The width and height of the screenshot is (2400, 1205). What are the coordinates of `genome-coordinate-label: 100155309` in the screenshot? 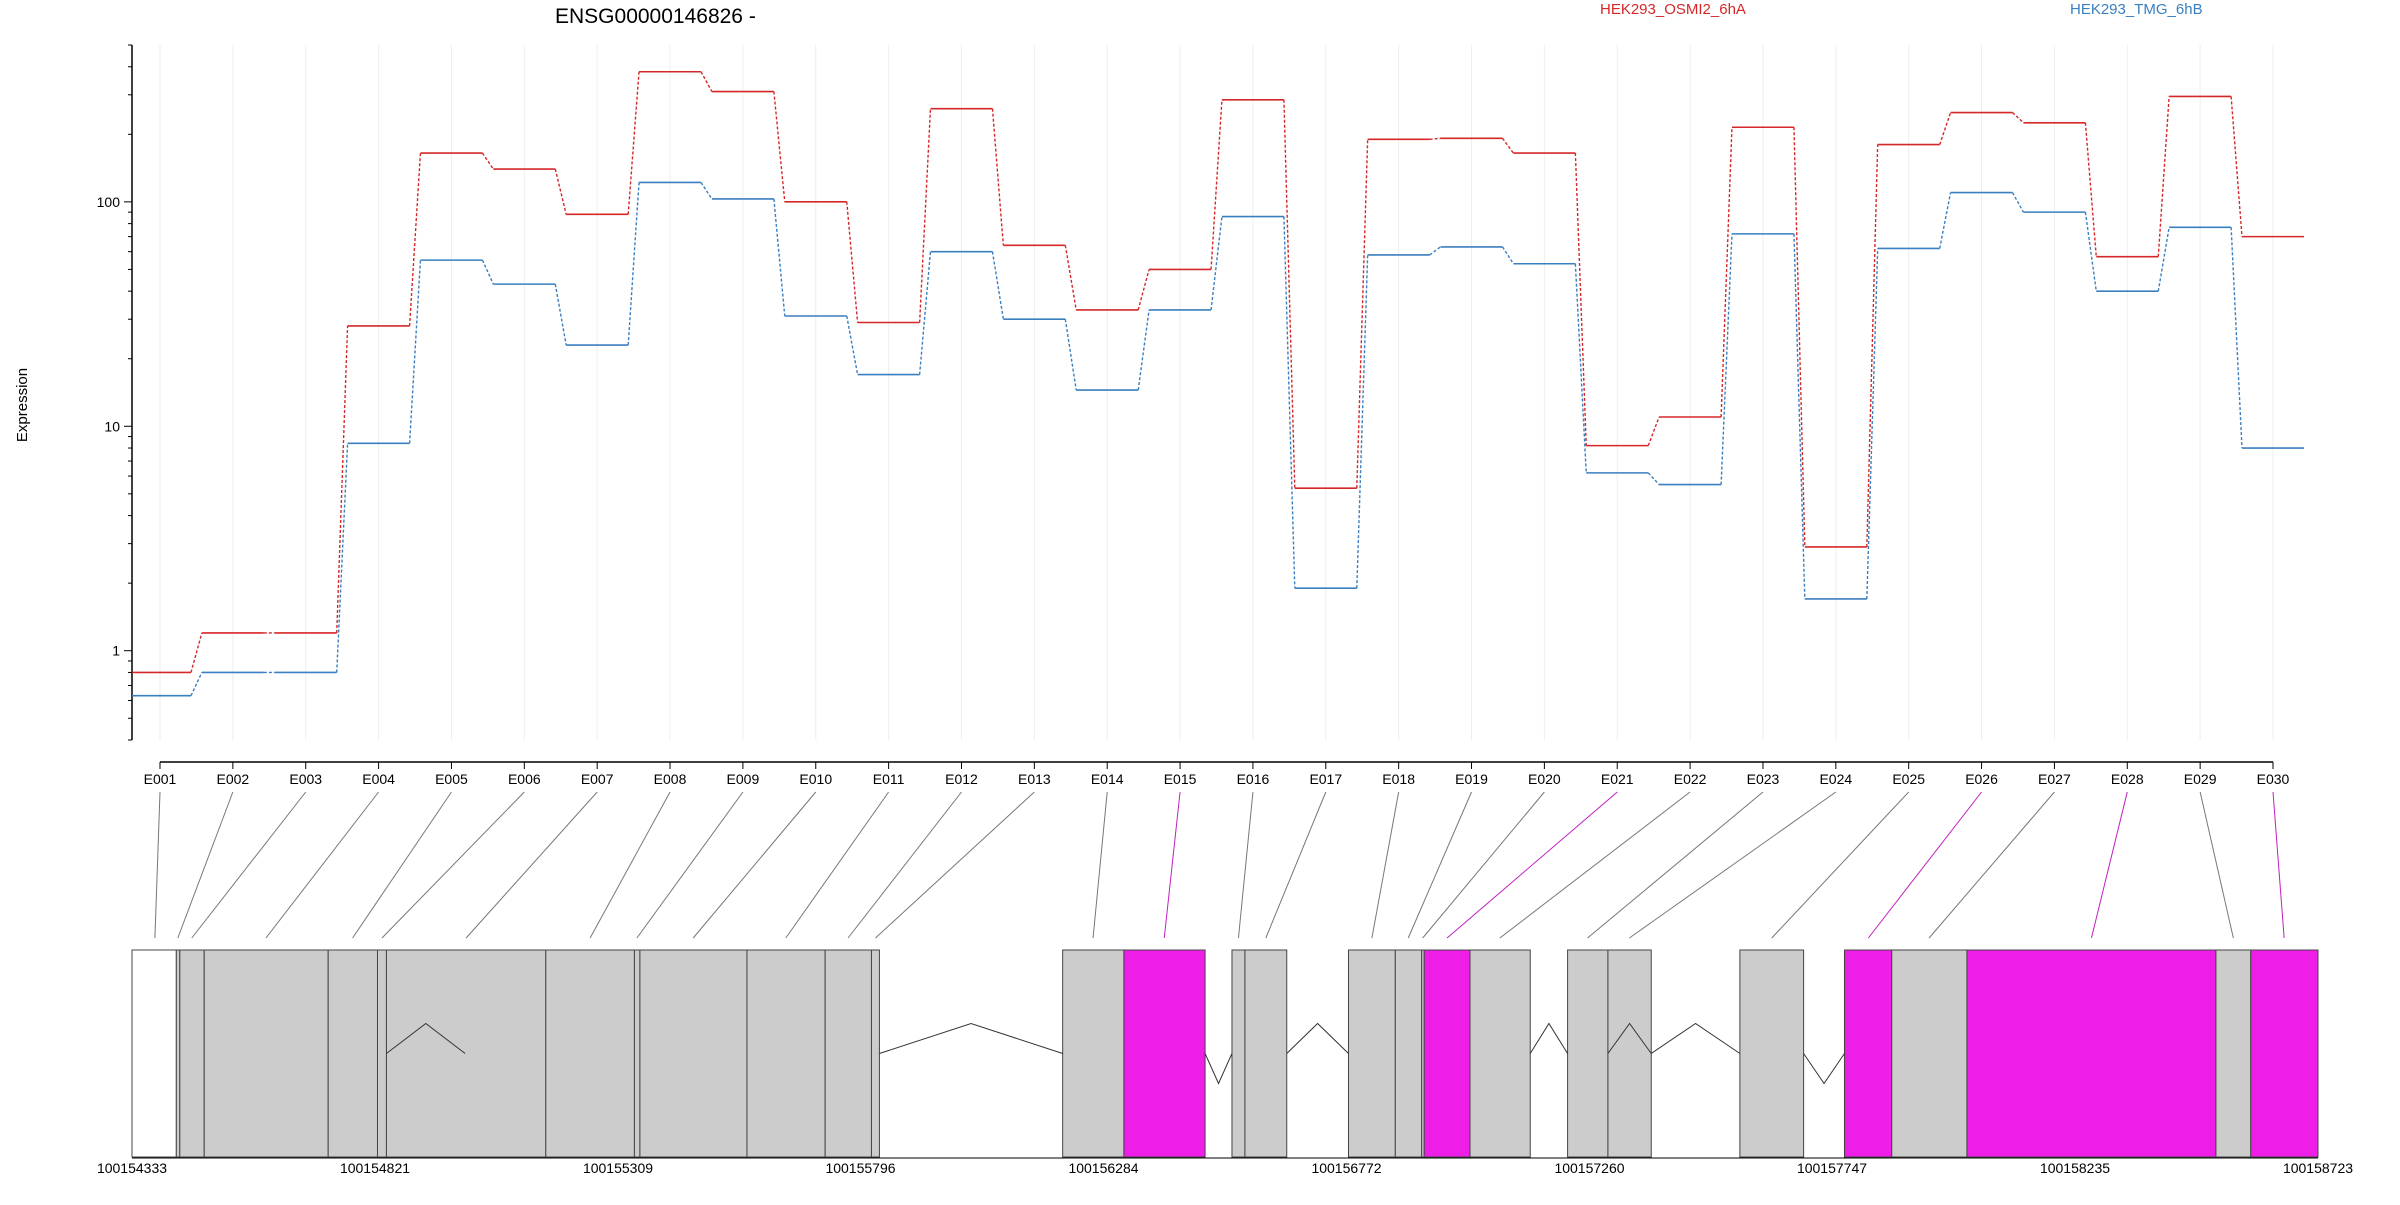 It's located at (618, 1168).